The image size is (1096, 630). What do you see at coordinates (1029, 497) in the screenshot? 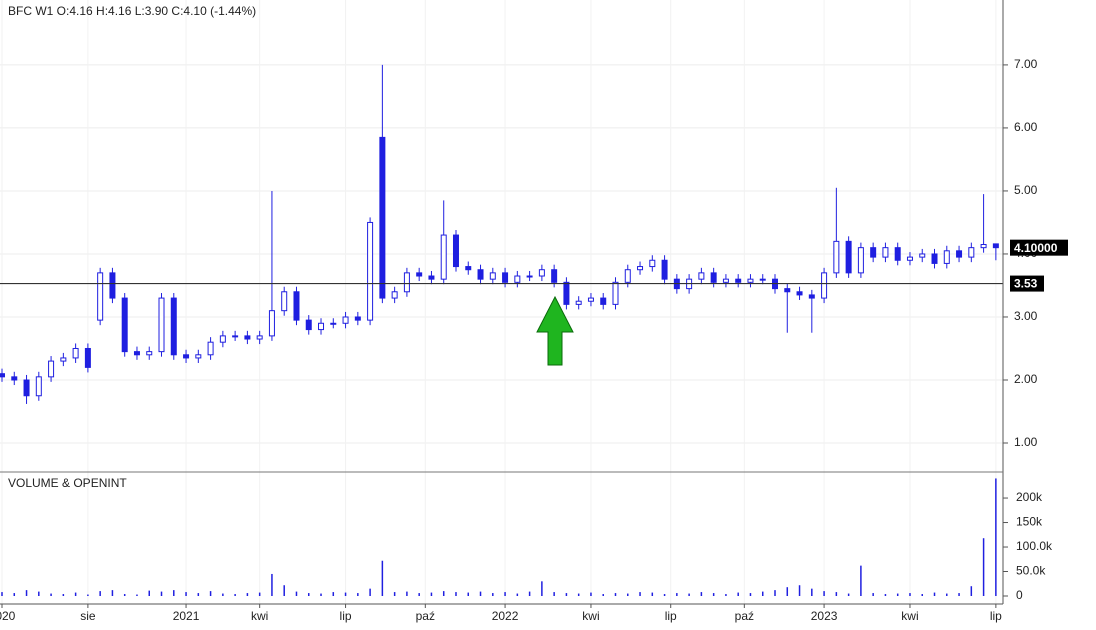
I see `y-tick-label: 200k` at bounding box center [1029, 497].